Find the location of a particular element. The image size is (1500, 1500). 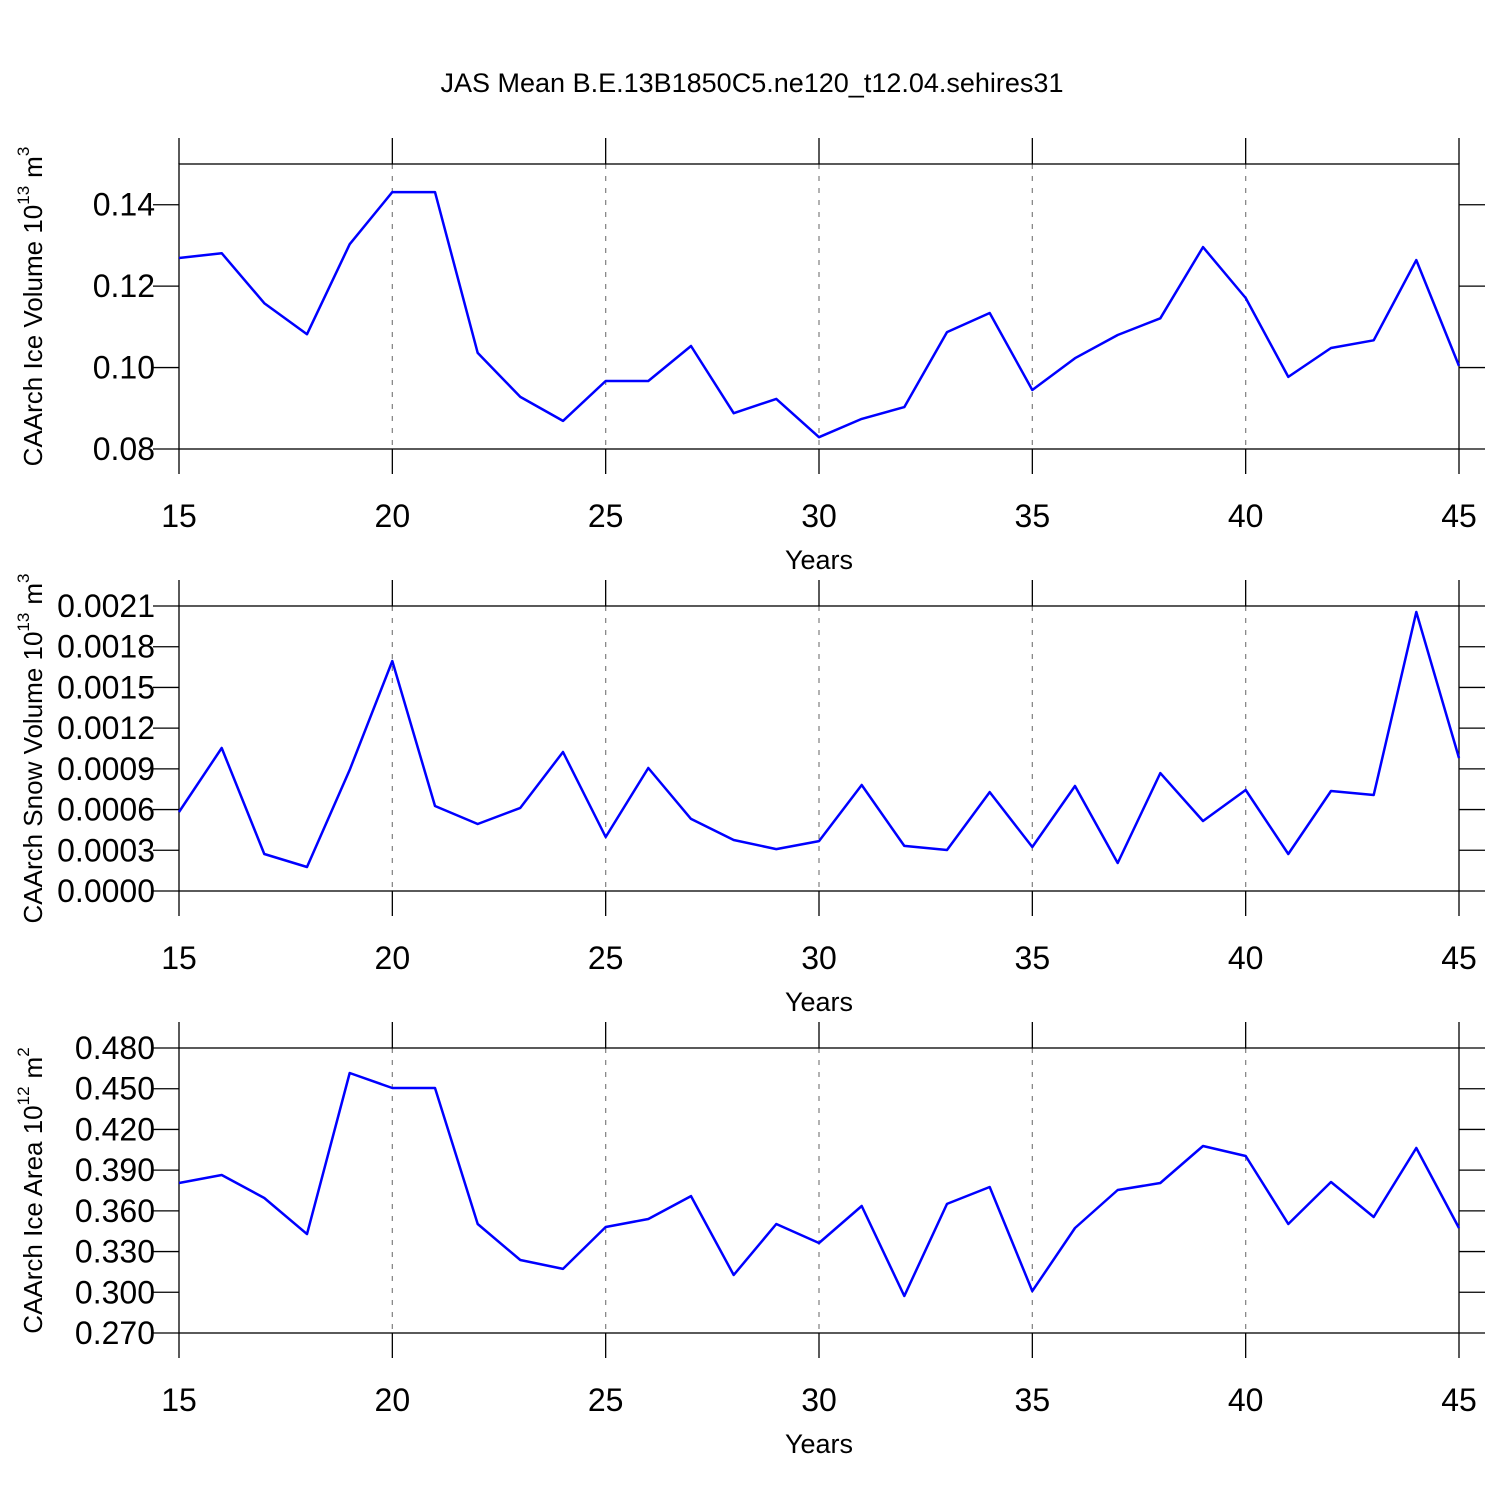

y-axis-title: CAArch Snow Volume 1013 m3 is located at coordinates (31, 749).